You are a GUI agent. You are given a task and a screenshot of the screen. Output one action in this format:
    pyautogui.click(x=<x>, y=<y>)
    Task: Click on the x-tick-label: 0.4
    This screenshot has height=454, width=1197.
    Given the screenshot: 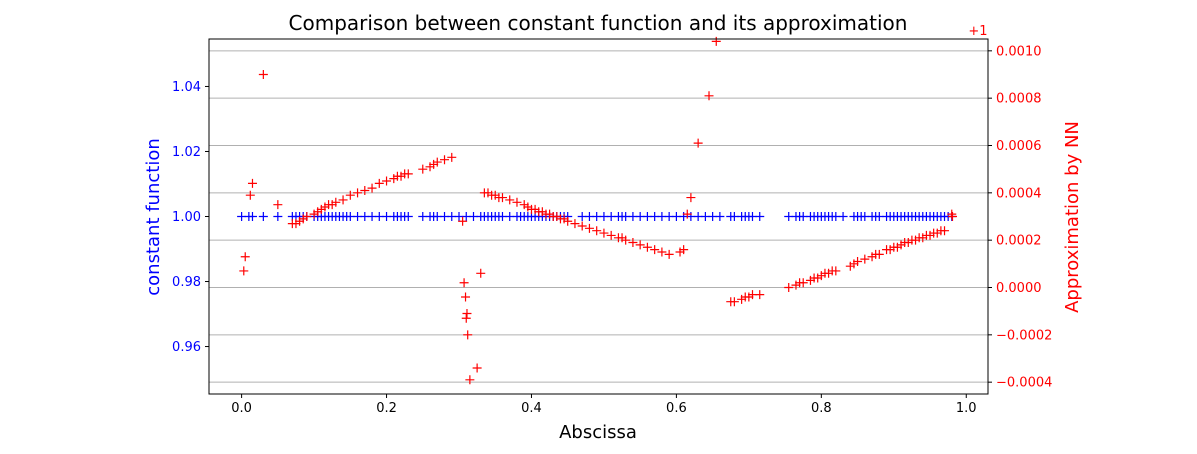 What is the action you would take?
    pyautogui.click(x=531, y=408)
    